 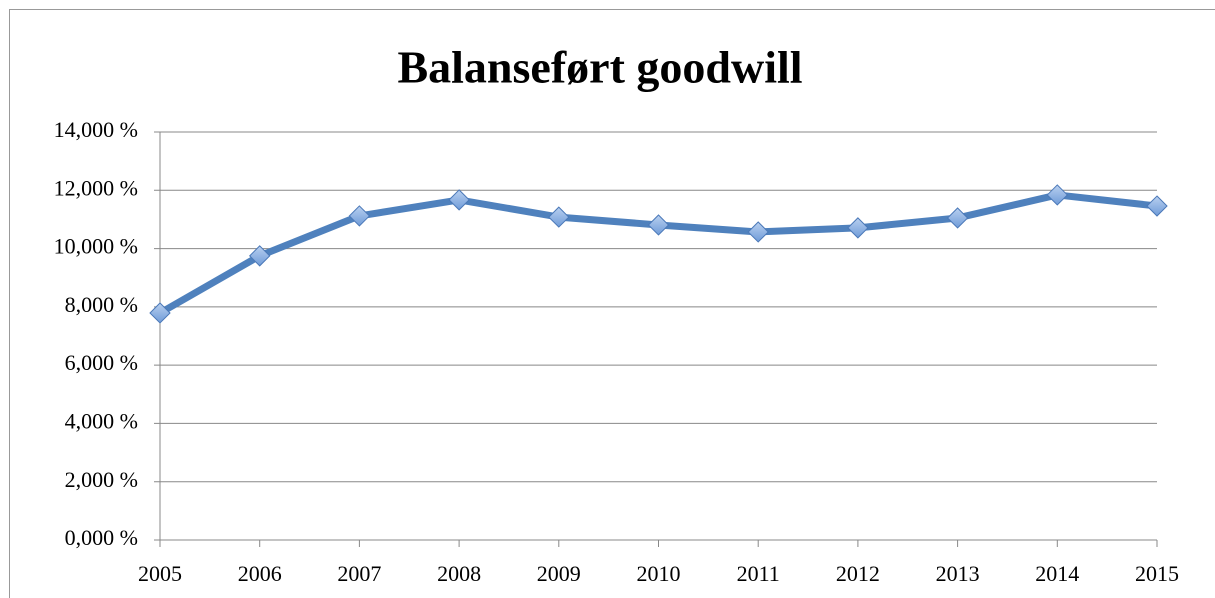 I want to click on y-tick-label: 4,000 %, so click(x=101, y=420).